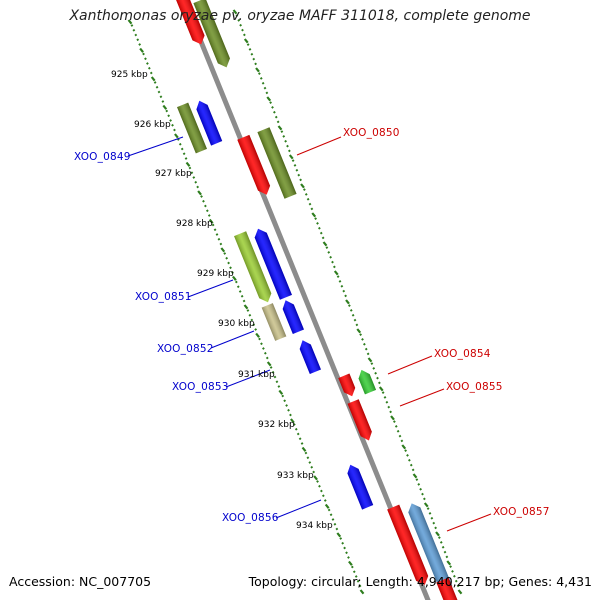 The height and width of the screenshot is (600, 600). I want to click on gene-leader-line, so click(469, 522).